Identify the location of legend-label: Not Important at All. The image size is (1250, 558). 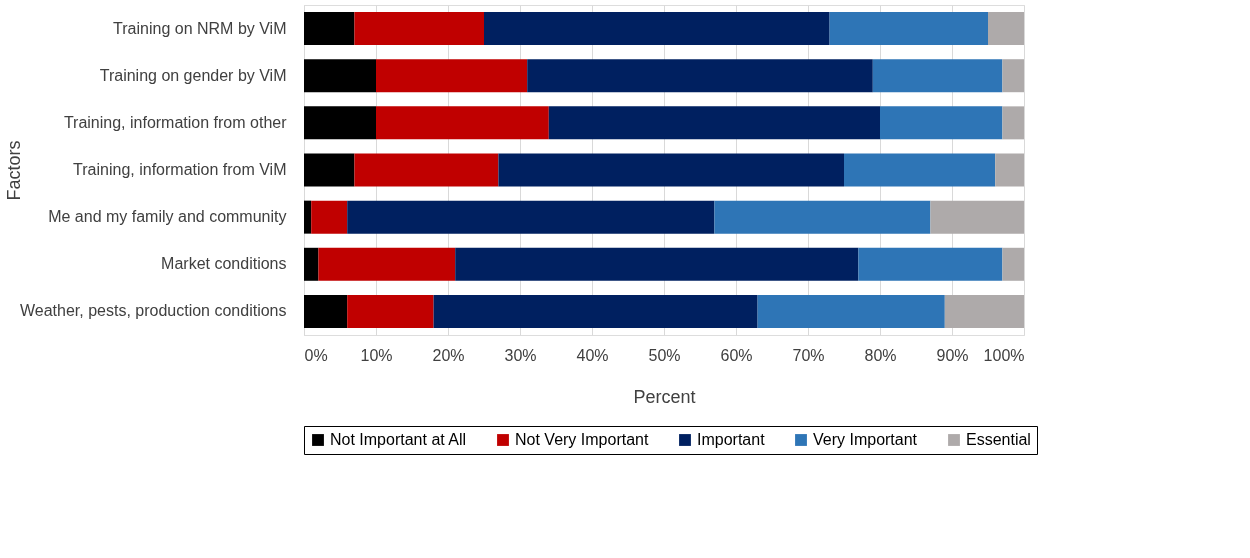
(398, 439).